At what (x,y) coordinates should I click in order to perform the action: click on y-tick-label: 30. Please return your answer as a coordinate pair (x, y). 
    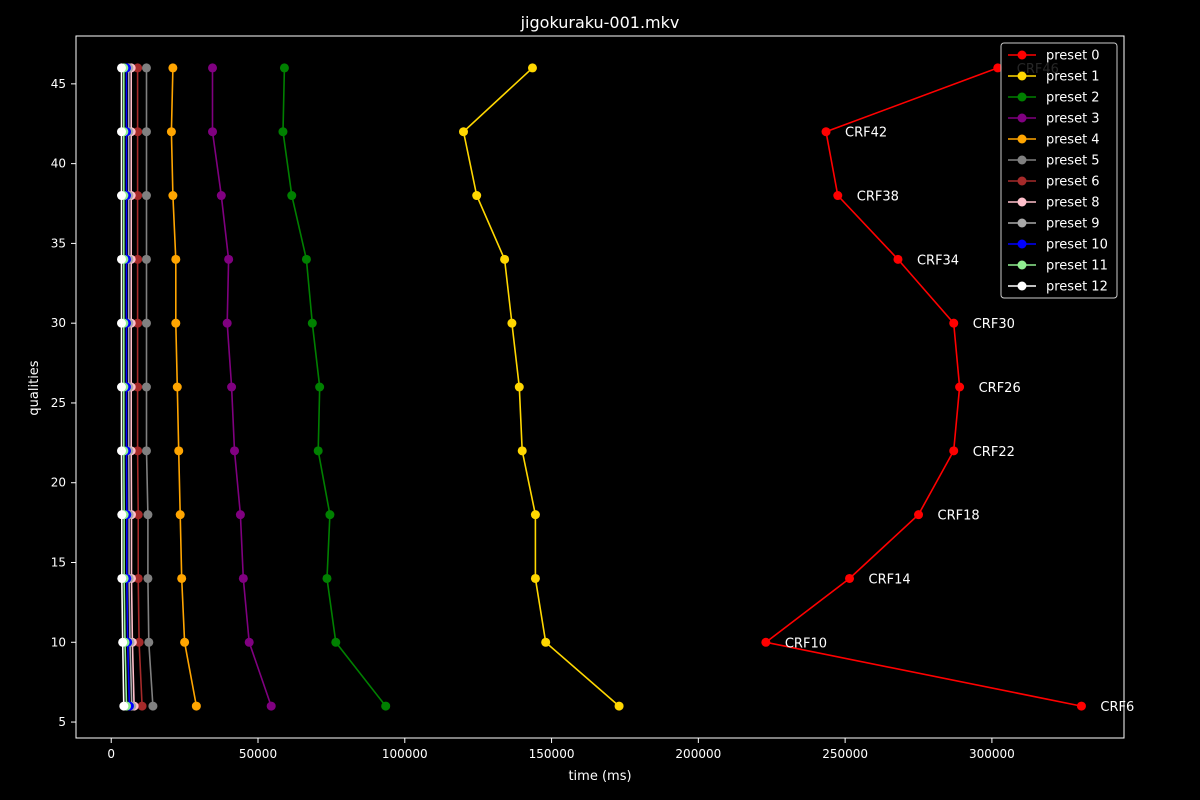
    Looking at the image, I should click on (58, 323).